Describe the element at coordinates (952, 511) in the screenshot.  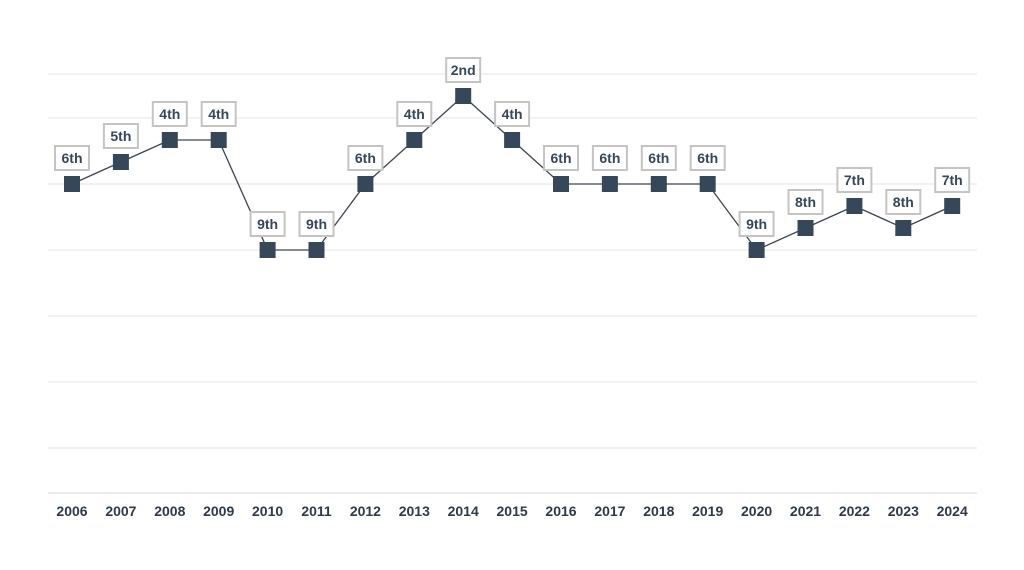
I see `x-tick-label: 2024` at that location.